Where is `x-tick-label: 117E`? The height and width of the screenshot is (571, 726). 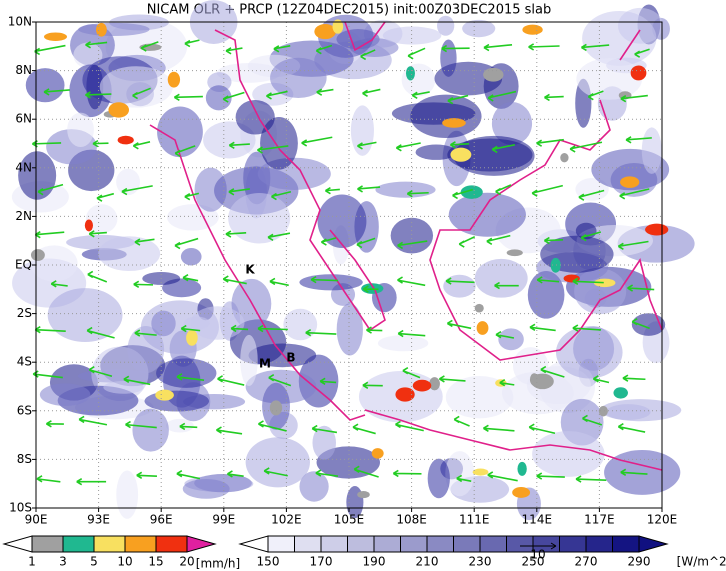 x-tick-label: 117E is located at coordinates (599, 520).